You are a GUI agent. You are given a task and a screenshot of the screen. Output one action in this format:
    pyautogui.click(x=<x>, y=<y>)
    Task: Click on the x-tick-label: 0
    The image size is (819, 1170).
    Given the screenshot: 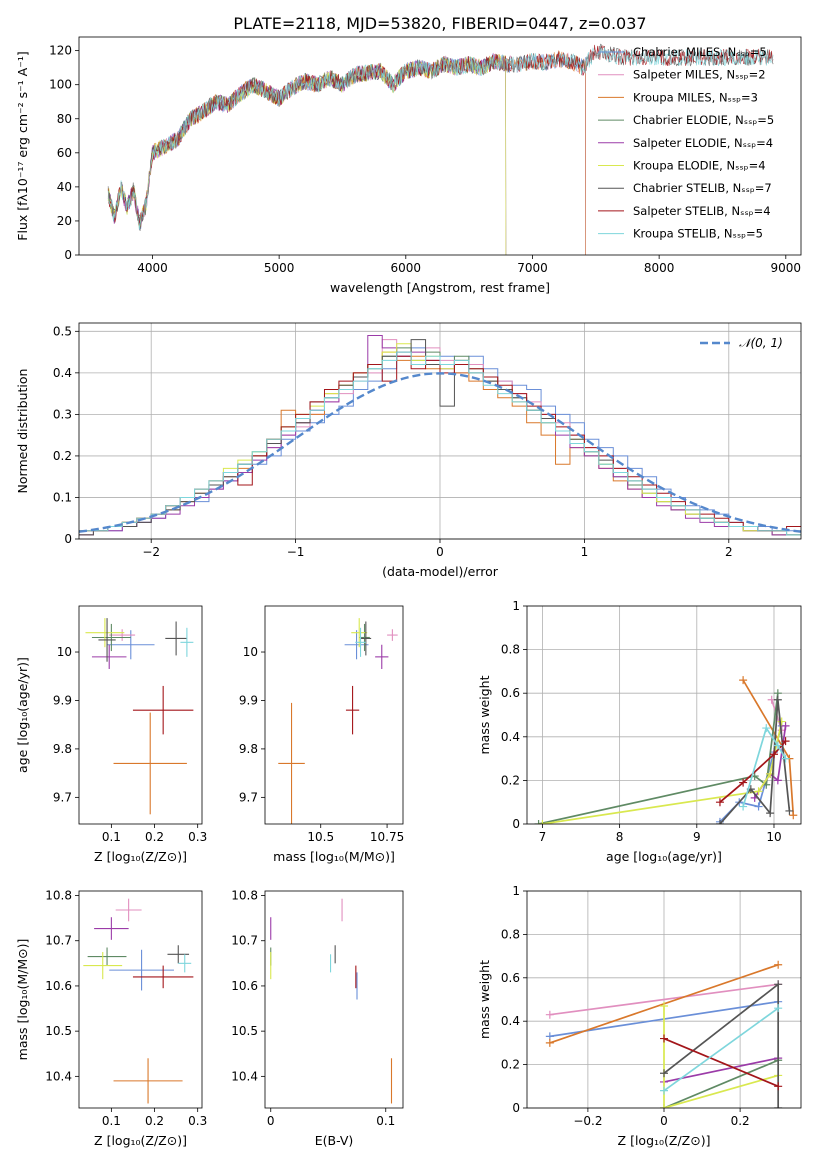 What is the action you would take?
    pyautogui.click(x=664, y=1121)
    